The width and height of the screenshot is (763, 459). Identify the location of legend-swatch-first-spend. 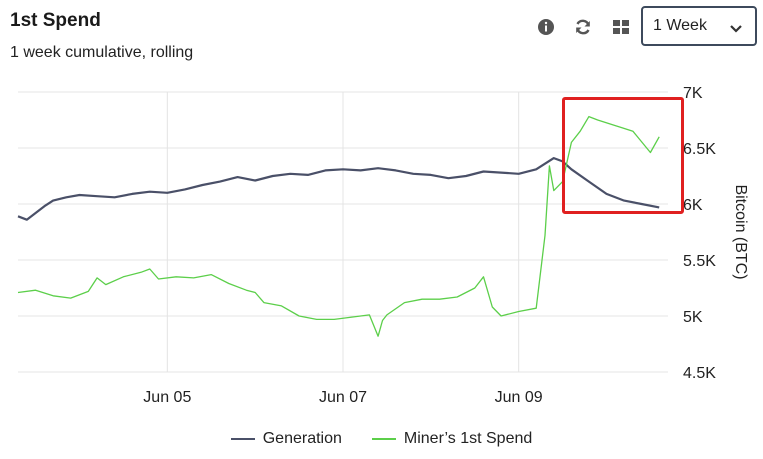
(383, 439).